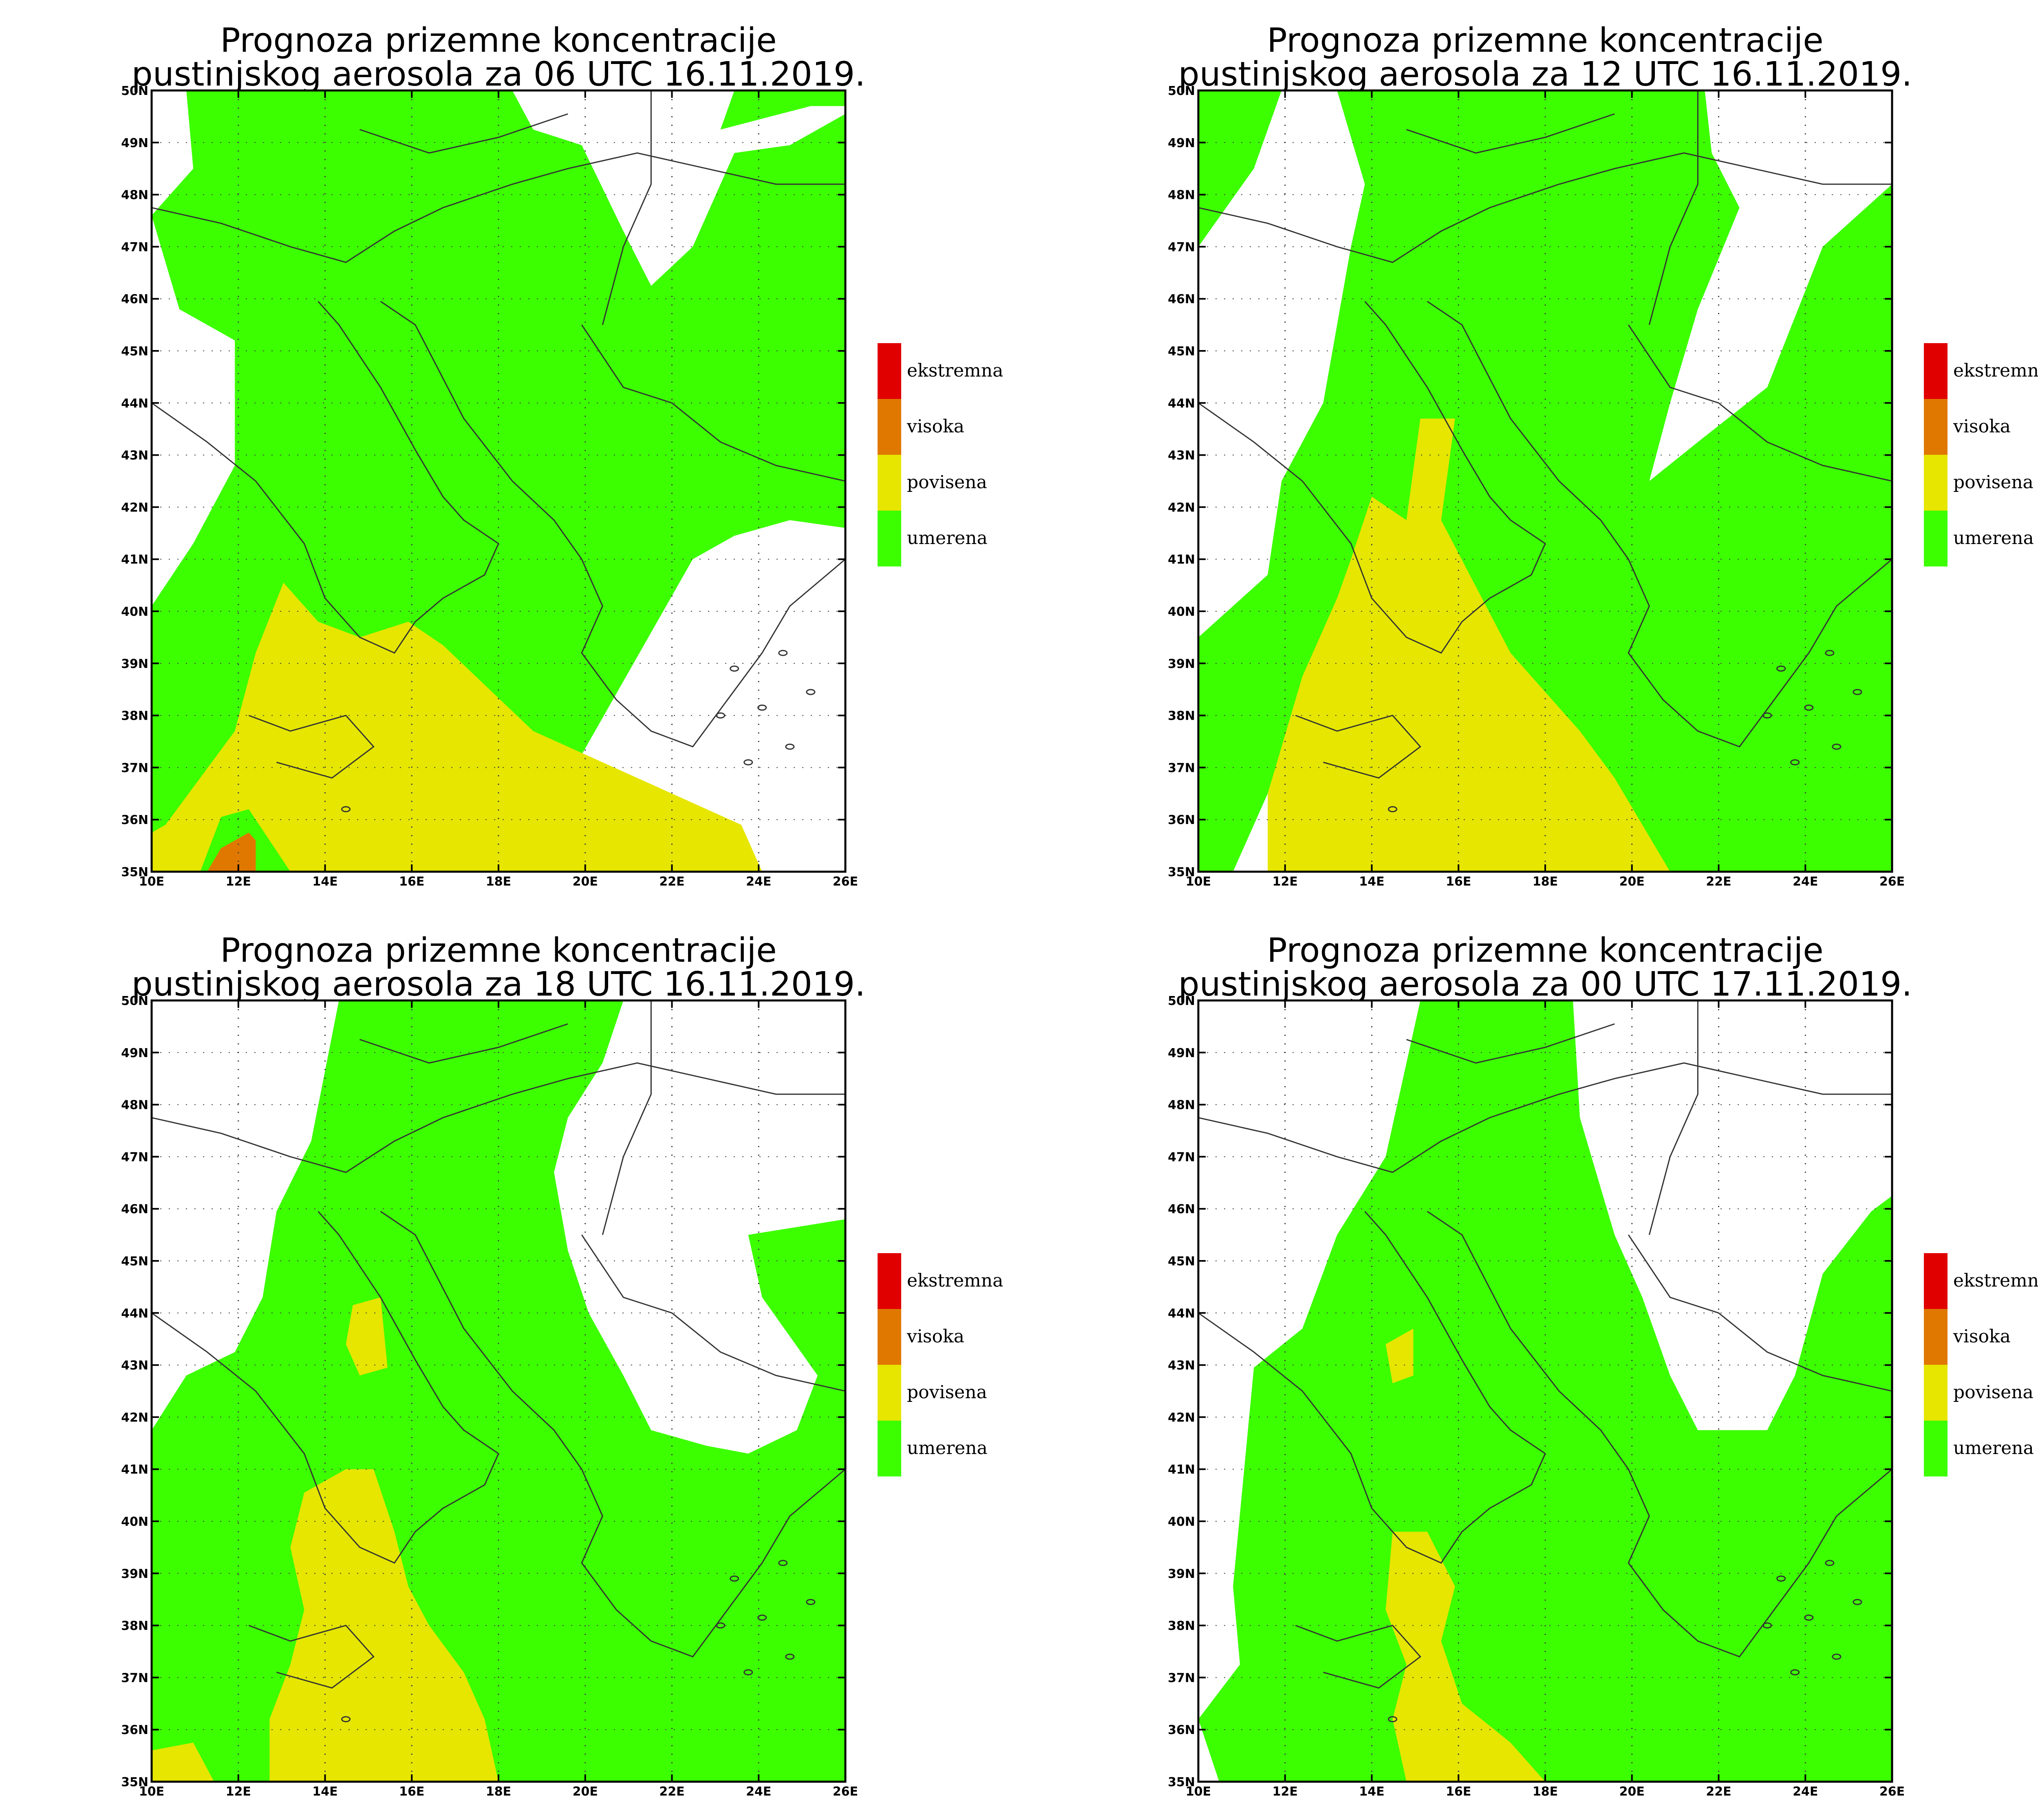 Image resolution: width=2038 pixels, height=1820 pixels. What do you see at coordinates (134, 1418) in the screenshot?
I see `lat-tick-label: 42N` at bounding box center [134, 1418].